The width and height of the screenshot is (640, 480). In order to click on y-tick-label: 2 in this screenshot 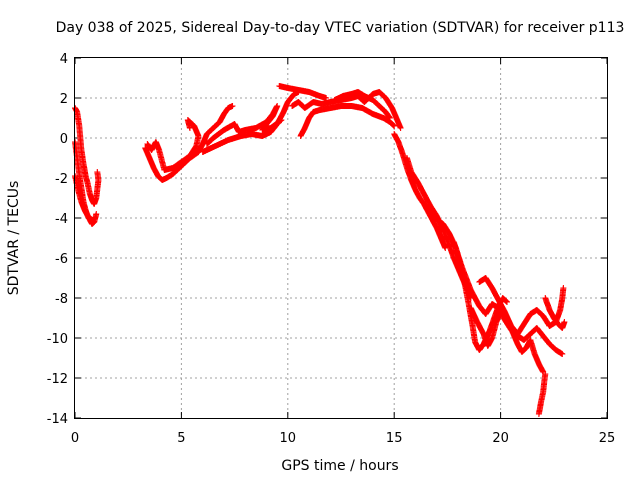, I will do `click(64, 99)`.